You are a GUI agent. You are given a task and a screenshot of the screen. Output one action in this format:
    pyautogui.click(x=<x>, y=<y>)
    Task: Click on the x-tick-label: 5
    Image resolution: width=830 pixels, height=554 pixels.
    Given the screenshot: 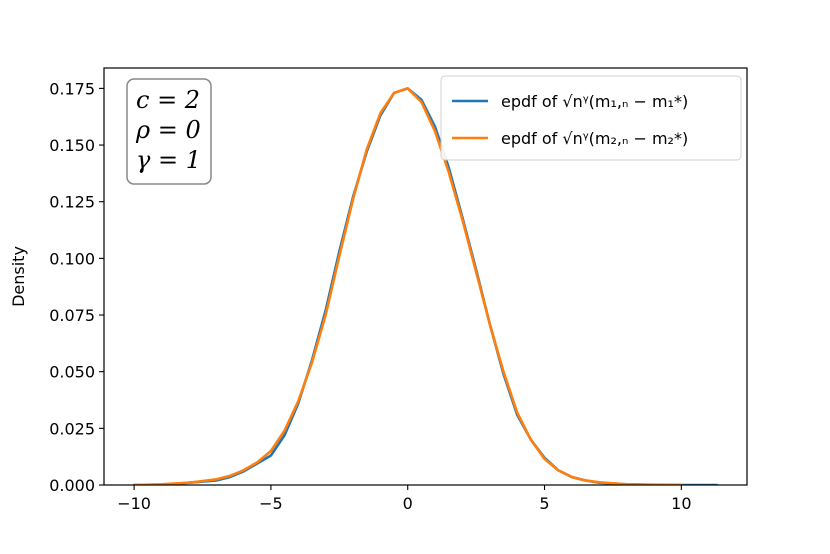 What is the action you would take?
    pyautogui.click(x=544, y=503)
    